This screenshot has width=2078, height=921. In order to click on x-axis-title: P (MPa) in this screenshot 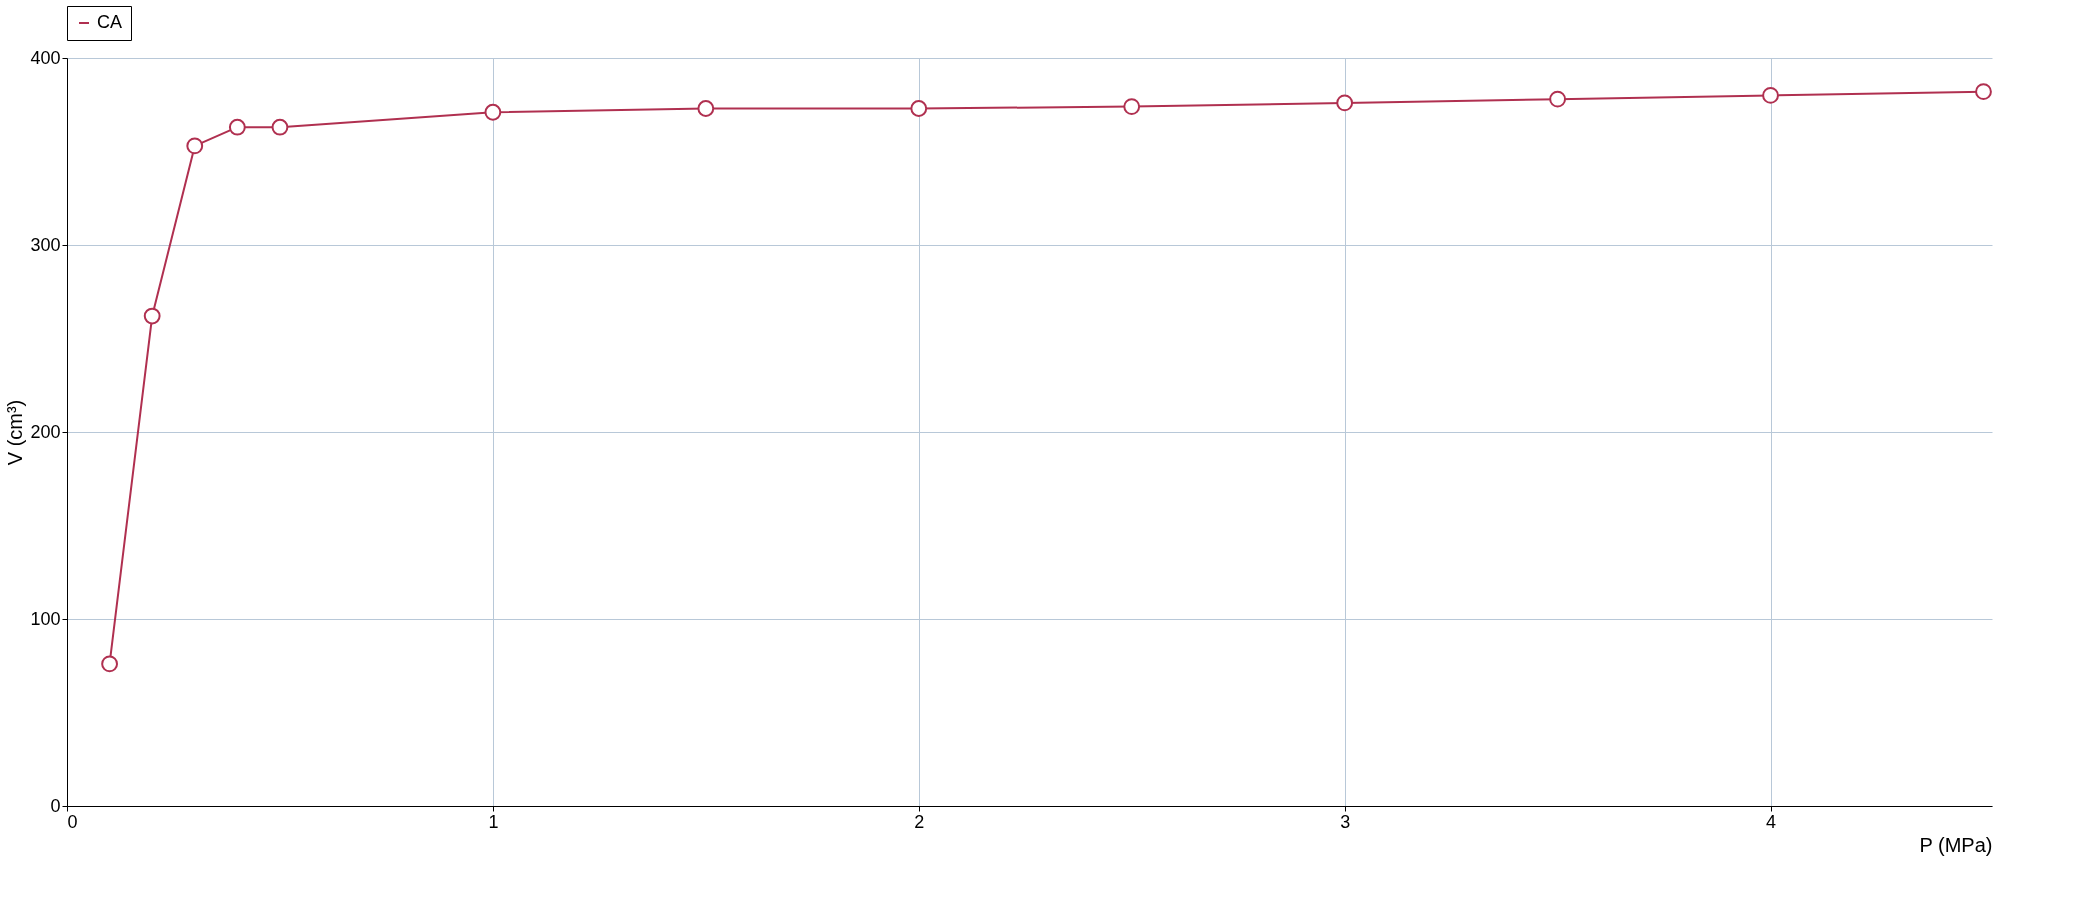, I will do `click(1956, 844)`.